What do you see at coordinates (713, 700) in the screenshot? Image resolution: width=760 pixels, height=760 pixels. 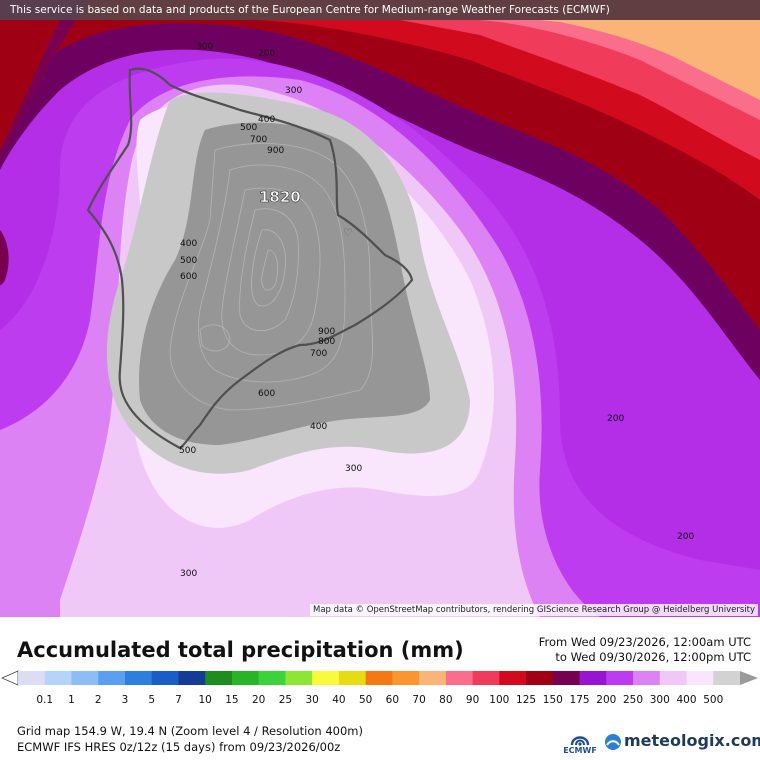 I see `scale-tick-label: 500` at bounding box center [713, 700].